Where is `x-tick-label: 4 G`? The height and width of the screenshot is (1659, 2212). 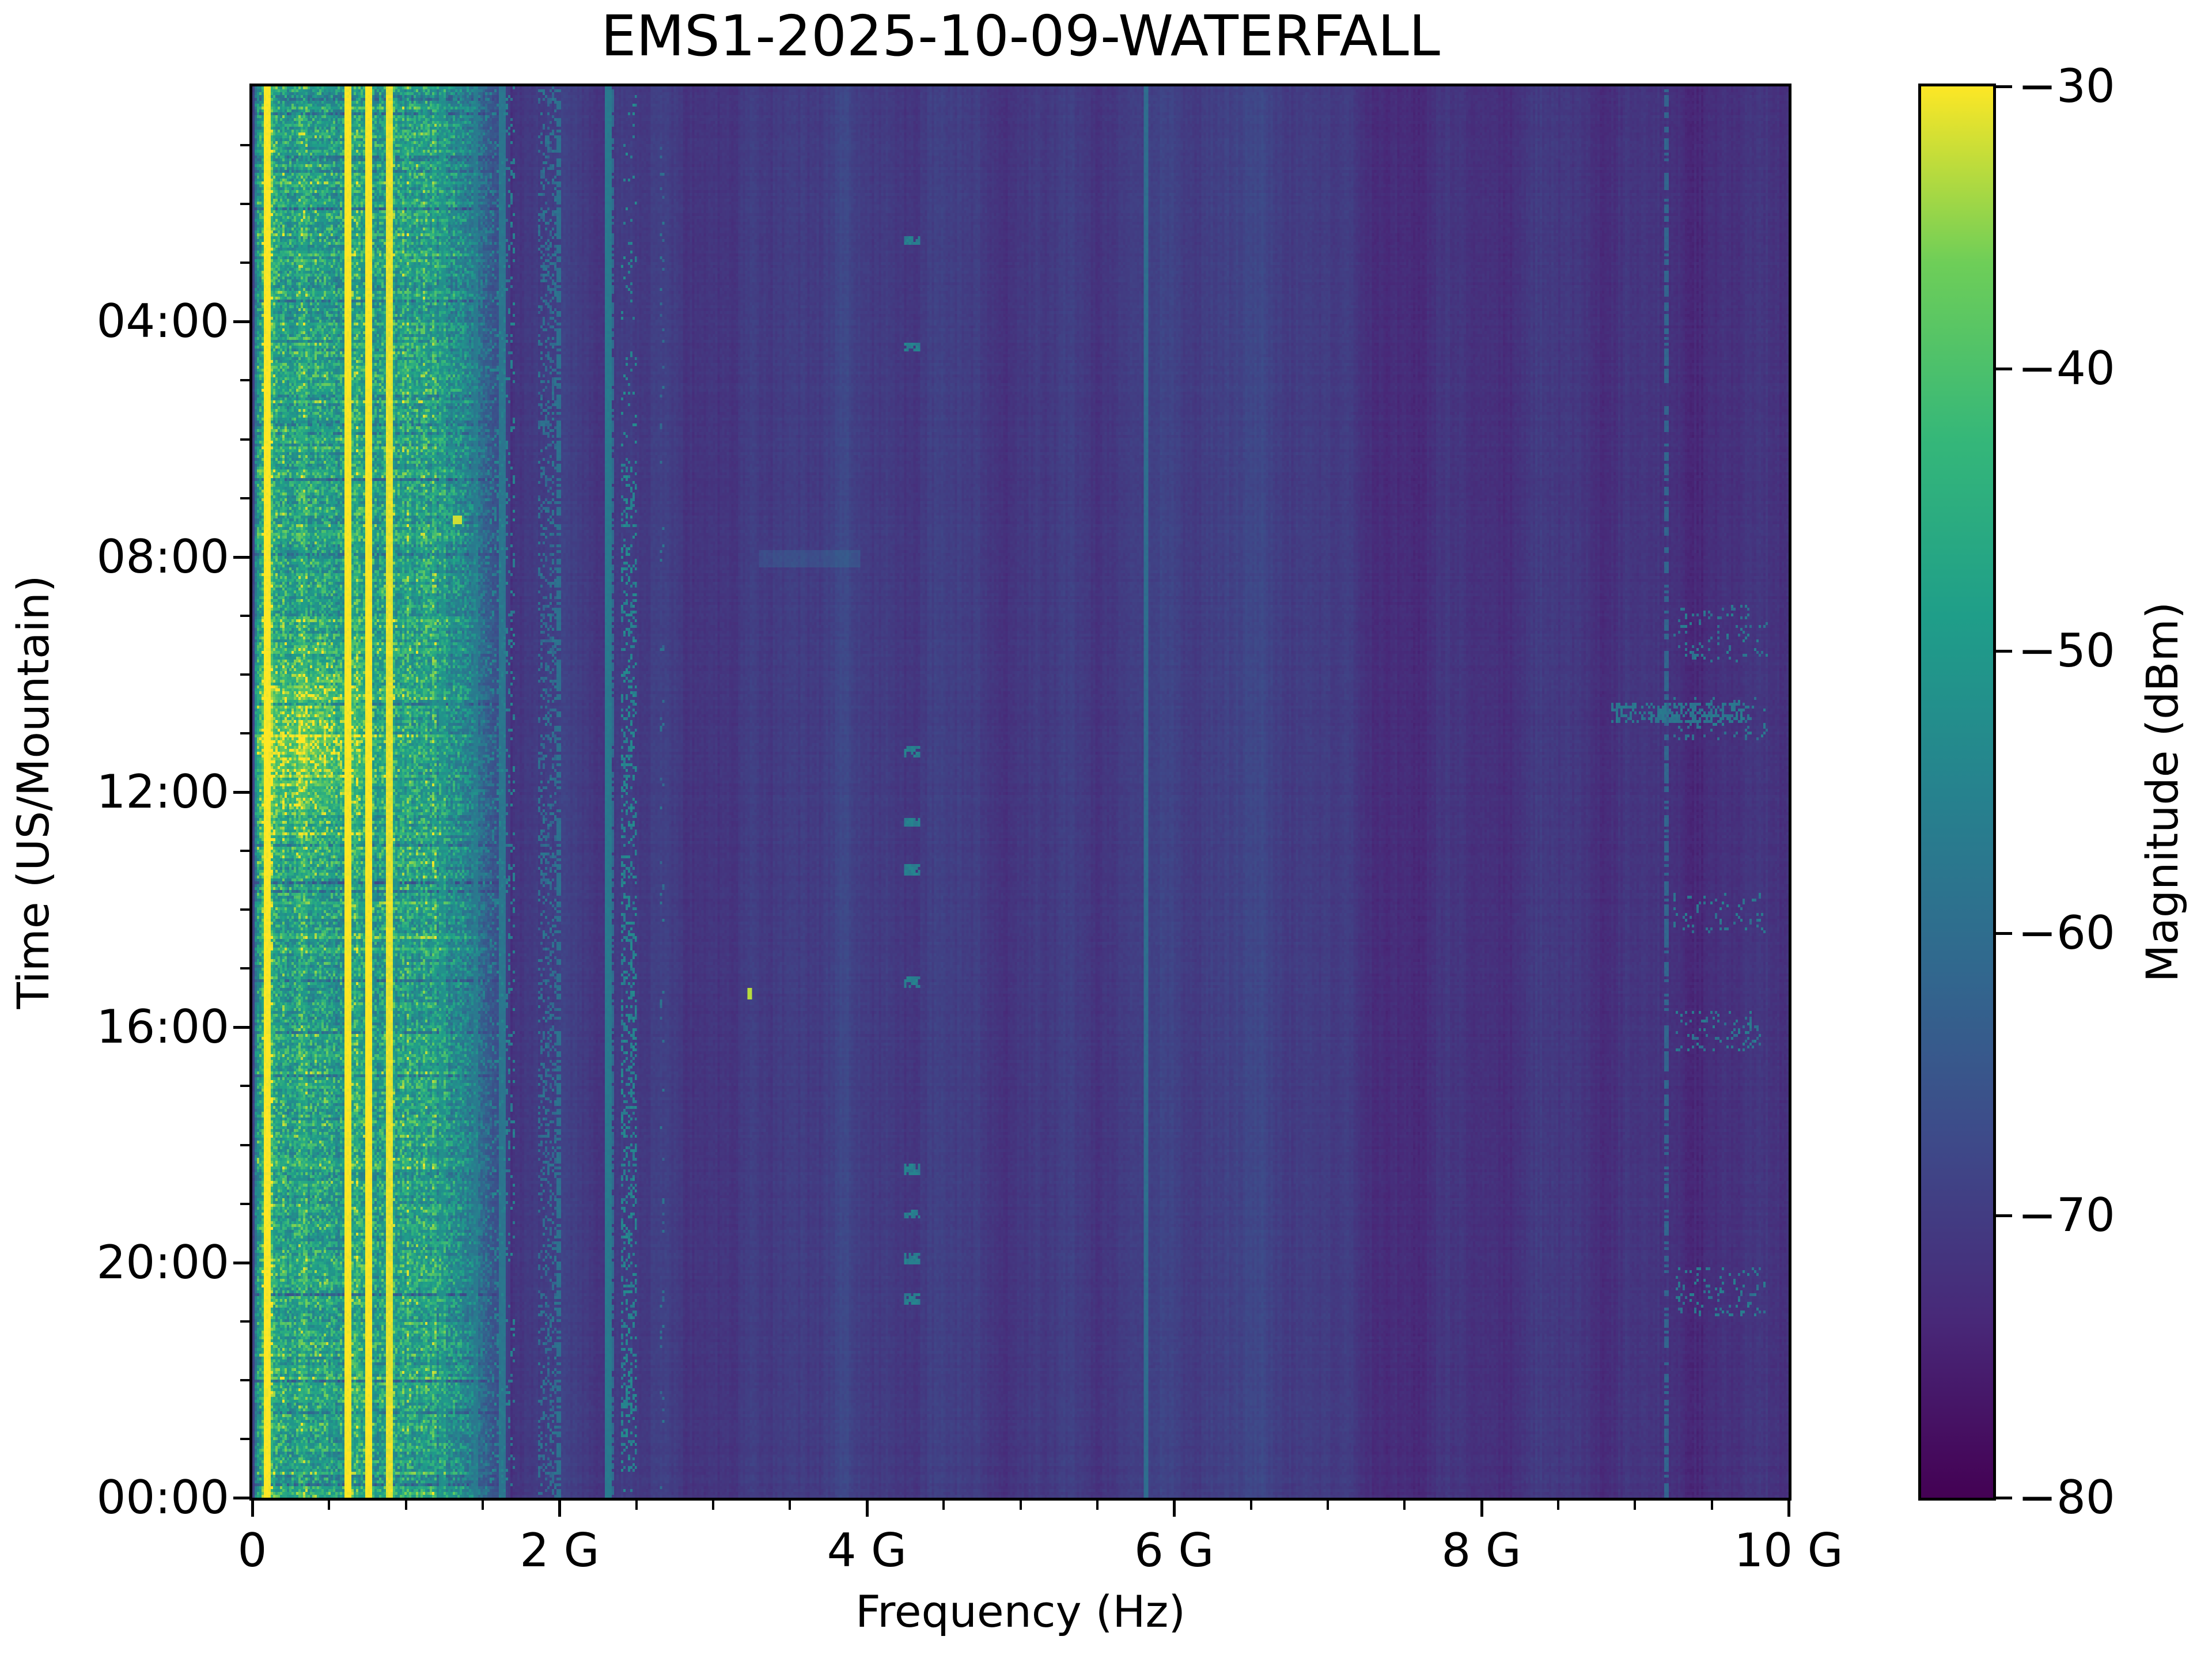 x-tick-label: 4 G is located at coordinates (867, 1550).